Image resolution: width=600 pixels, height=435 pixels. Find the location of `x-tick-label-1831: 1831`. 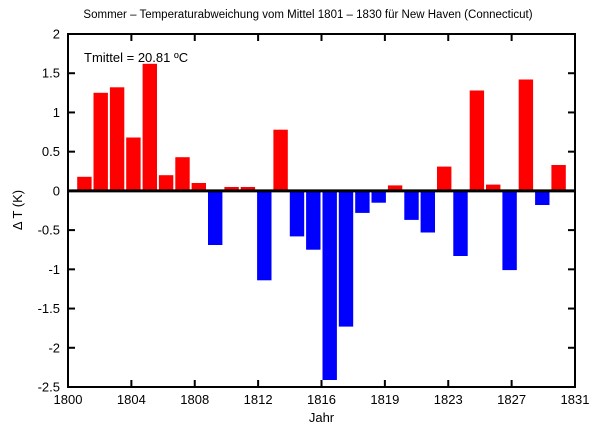

x-tick-label-1831: 1831 is located at coordinates (575, 399).